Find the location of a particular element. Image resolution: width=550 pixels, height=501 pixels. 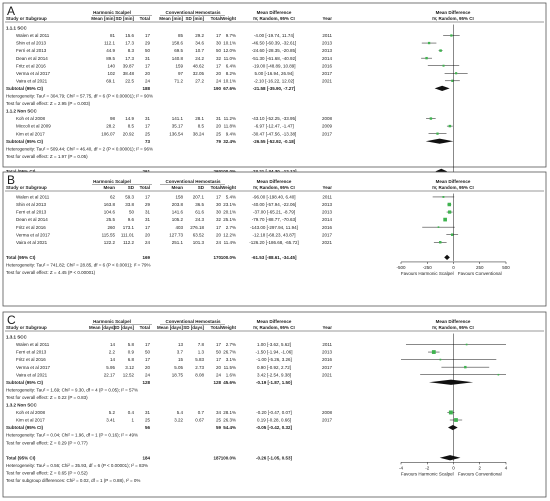

column-header: SD [min] is located at coordinates (125, 18).